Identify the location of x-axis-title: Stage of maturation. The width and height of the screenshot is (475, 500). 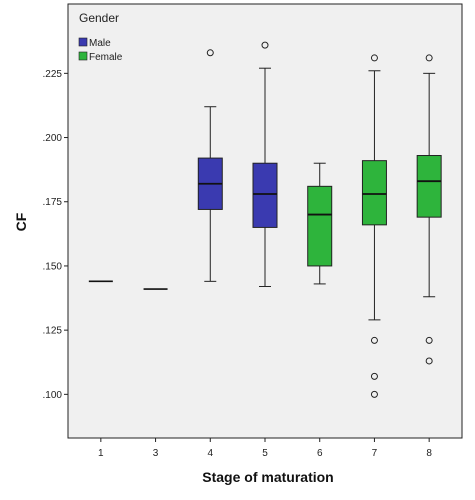
(267, 477).